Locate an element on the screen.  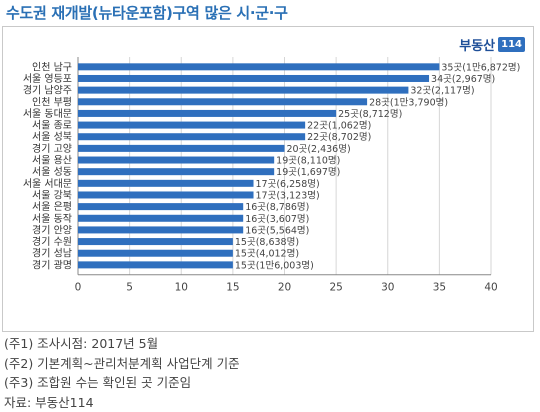
footnote-3: (주3) 조합원 수는 확인된 곳 기준임 is located at coordinates (98, 382).